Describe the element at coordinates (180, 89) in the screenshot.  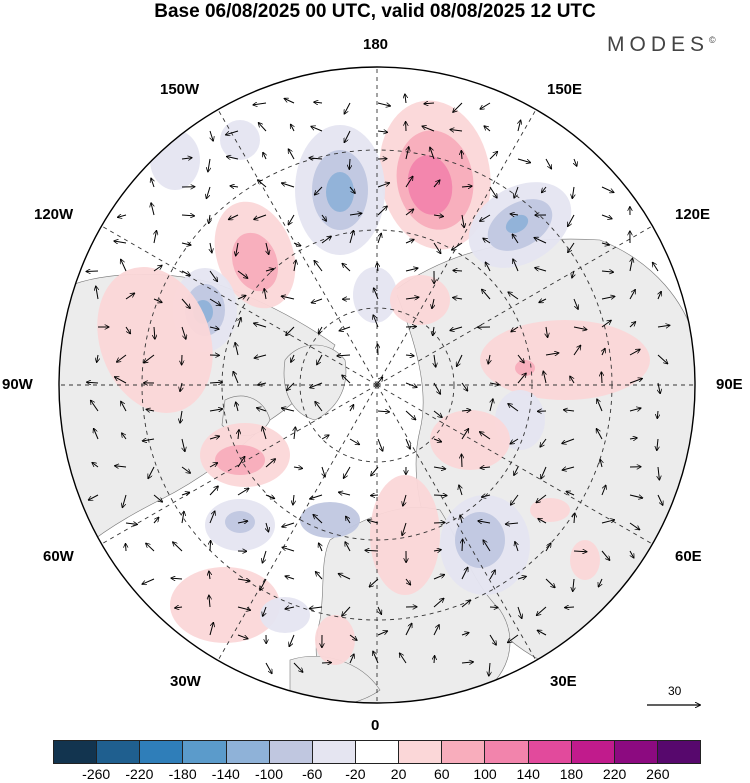
I see `label-150w: 150W` at that location.